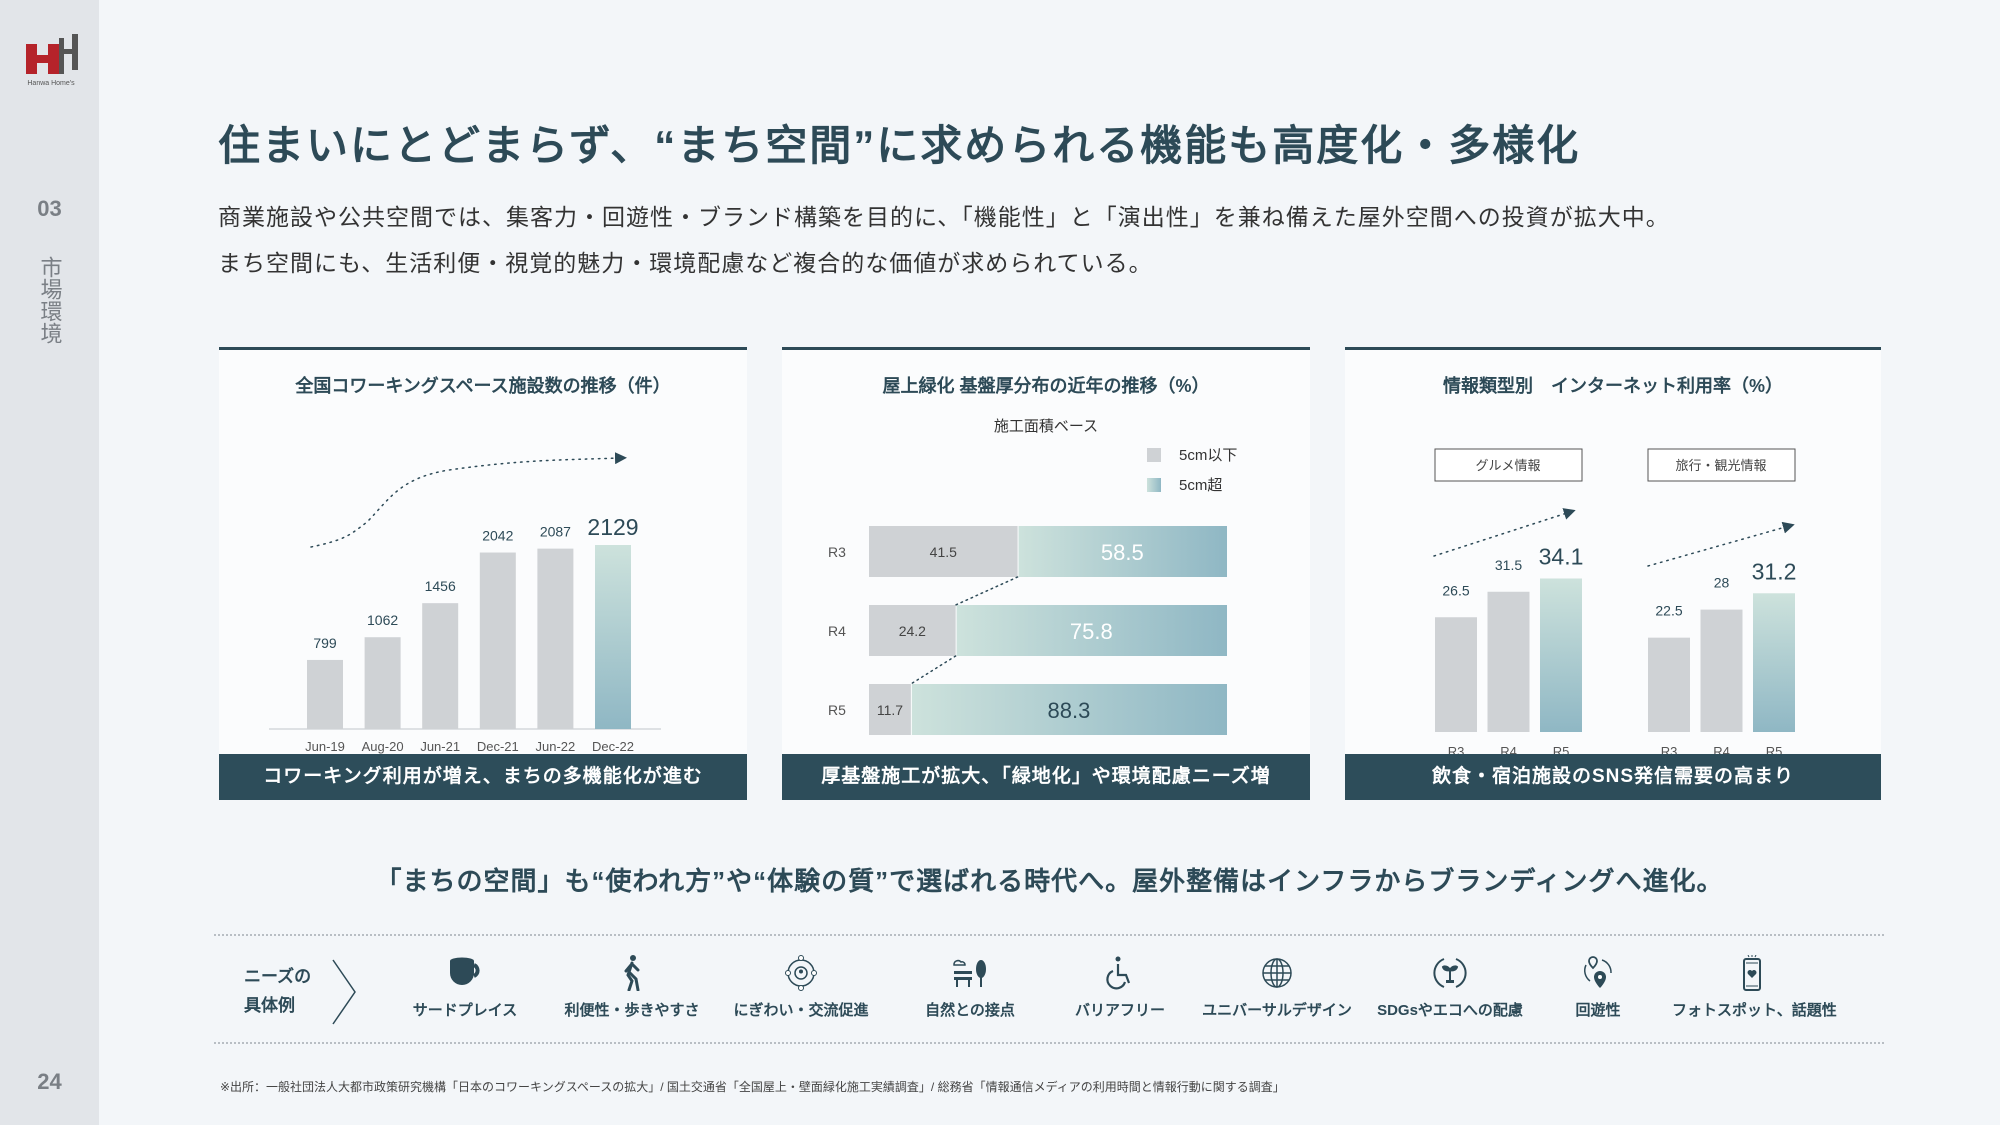 This screenshot has height=1125, width=2000. What do you see at coordinates (465, 971) in the screenshot?
I see `coffee-cup-icon` at bounding box center [465, 971].